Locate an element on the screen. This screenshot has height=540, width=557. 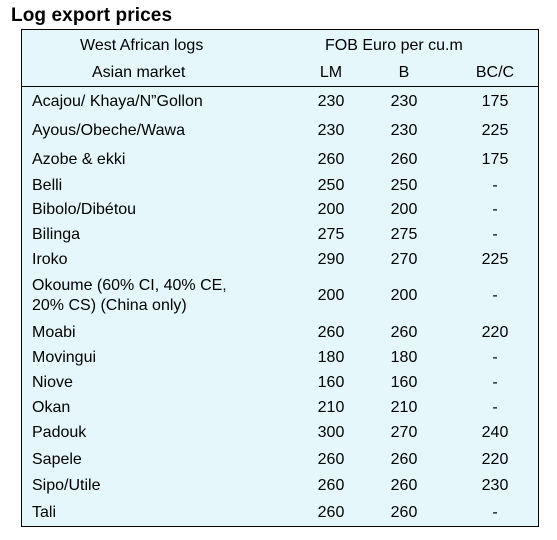
column-header-b: B is located at coordinates (404, 72).